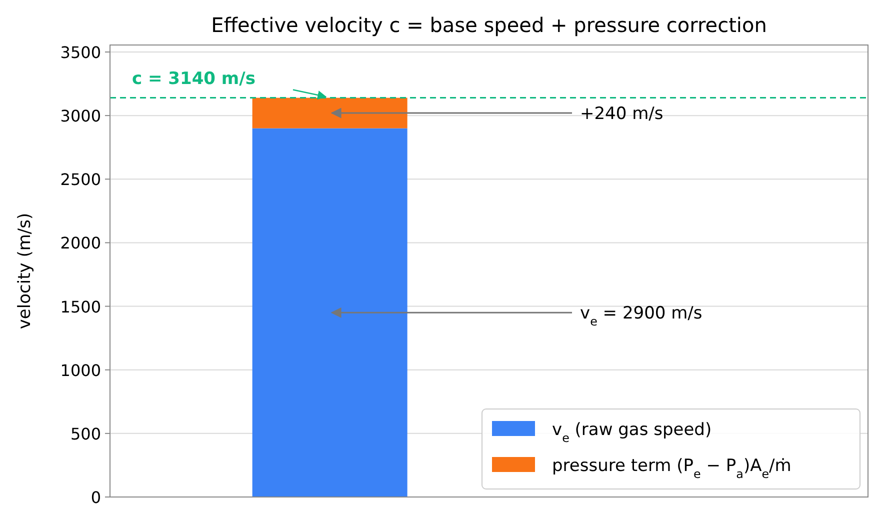  I want to click on annotation: +240 m/s, so click(622, 114).